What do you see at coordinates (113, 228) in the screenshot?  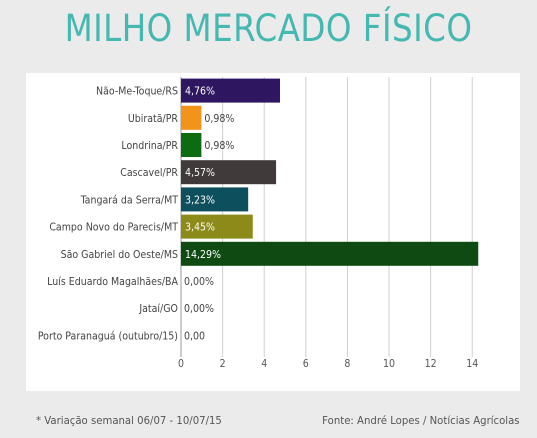 I see `category-label: Campo Novo do Parecis/MT` at bounding box center [113, 228].